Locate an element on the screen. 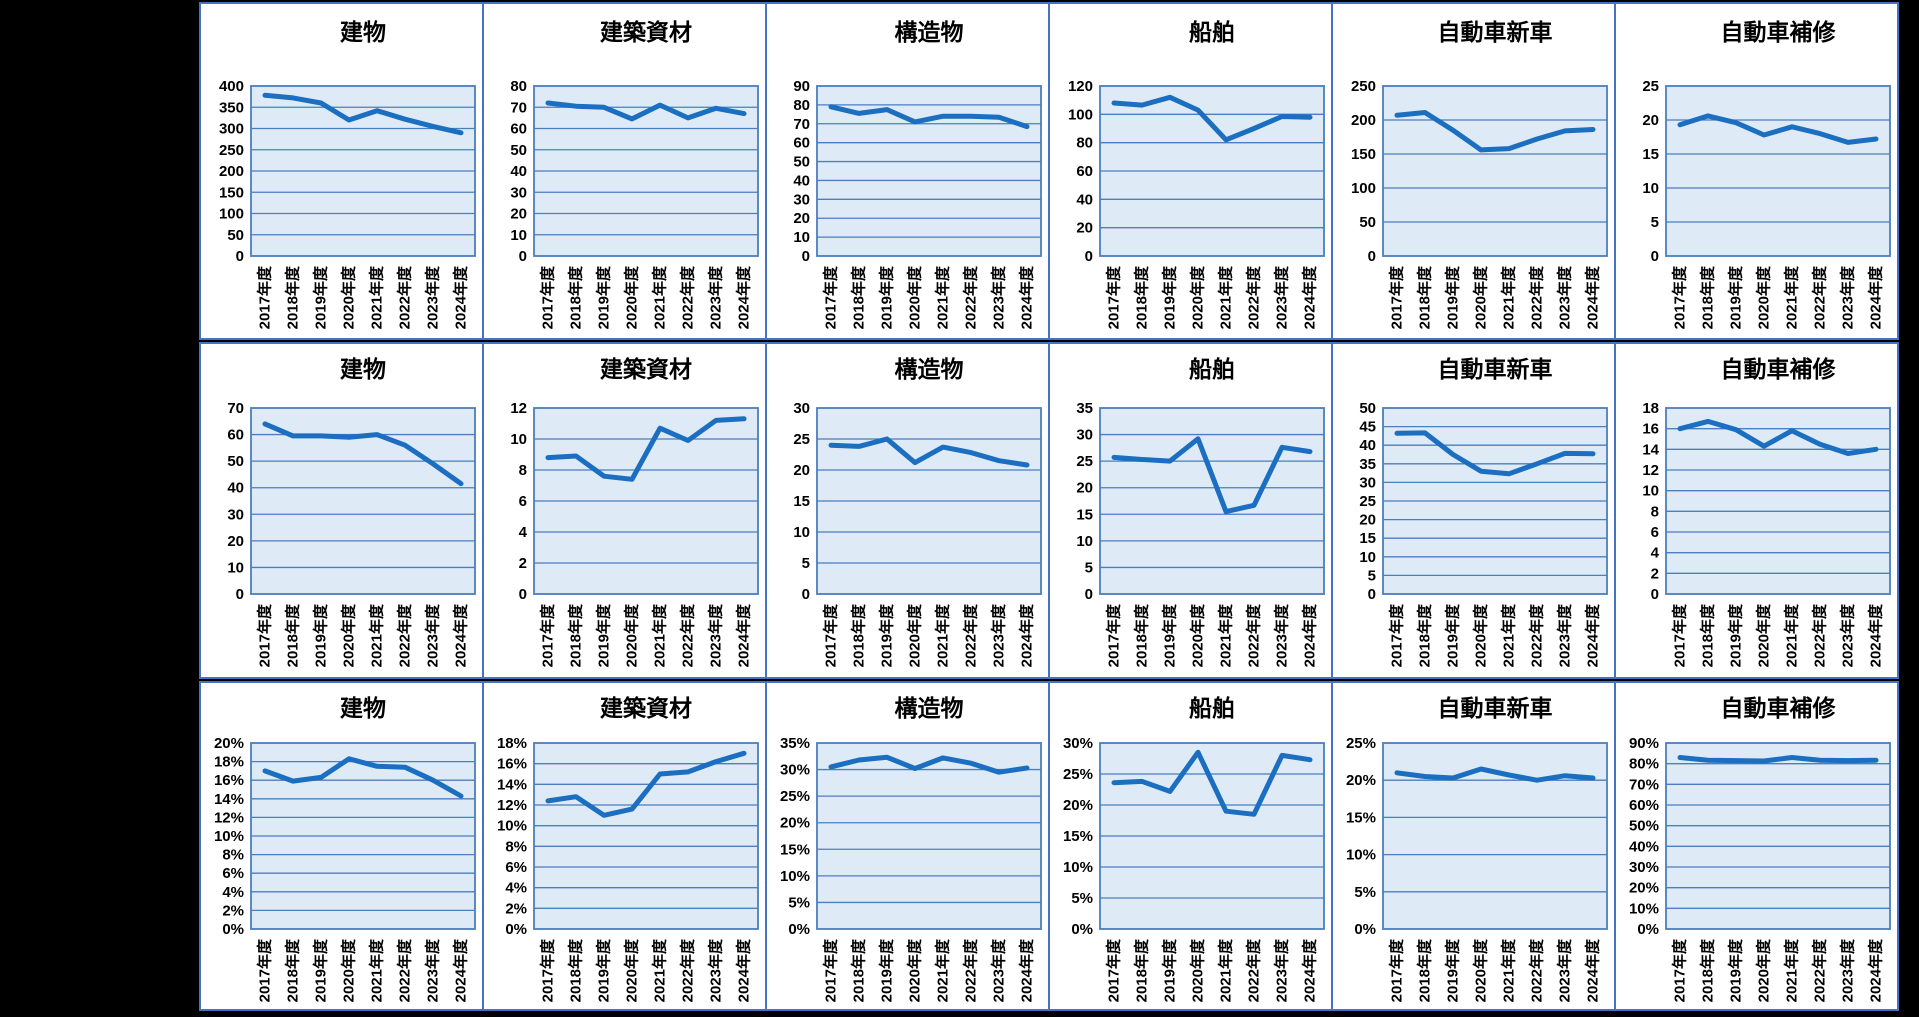 The image size is (1919, 1017). chart-title: 自動車補修 is located at coordinates (1779, 32).